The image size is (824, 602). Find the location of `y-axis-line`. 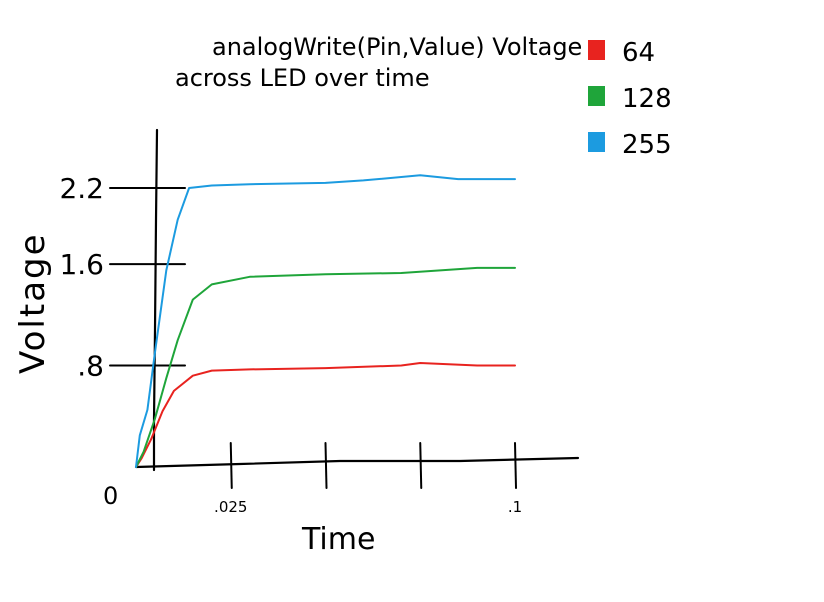

y-axis-line is located at coordinates (155, 300).